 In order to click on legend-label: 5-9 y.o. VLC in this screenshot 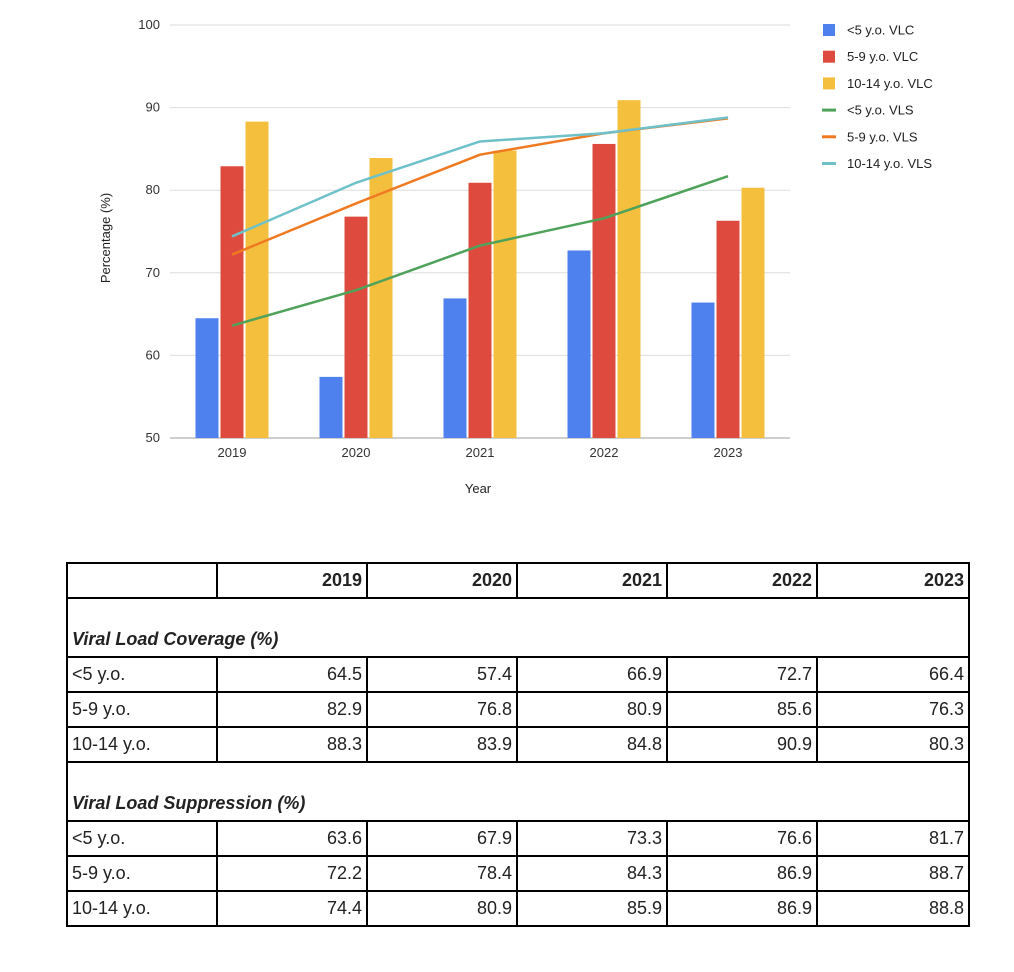, I will do `click(882, 56)`.